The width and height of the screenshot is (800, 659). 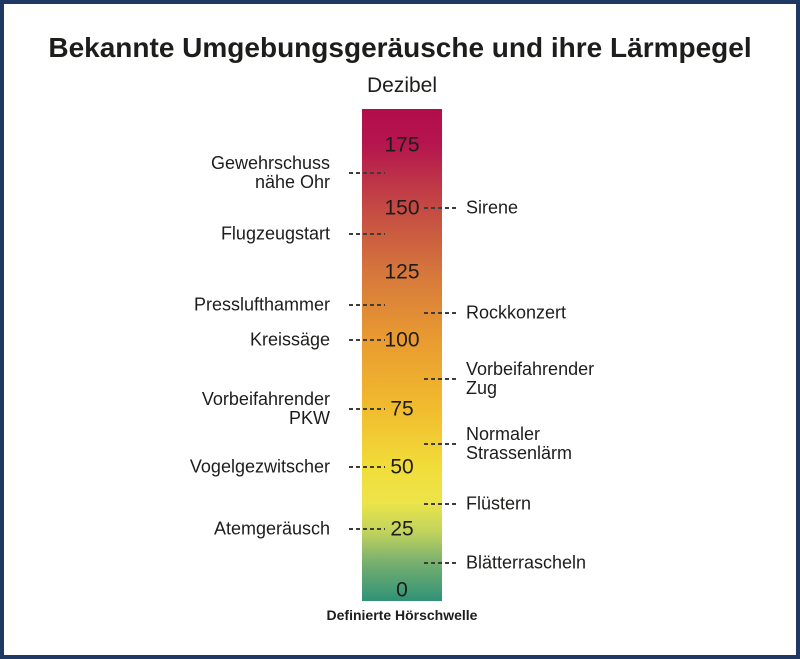 I want to click on decibel-gradient-bar, so click(x=402, y=355).